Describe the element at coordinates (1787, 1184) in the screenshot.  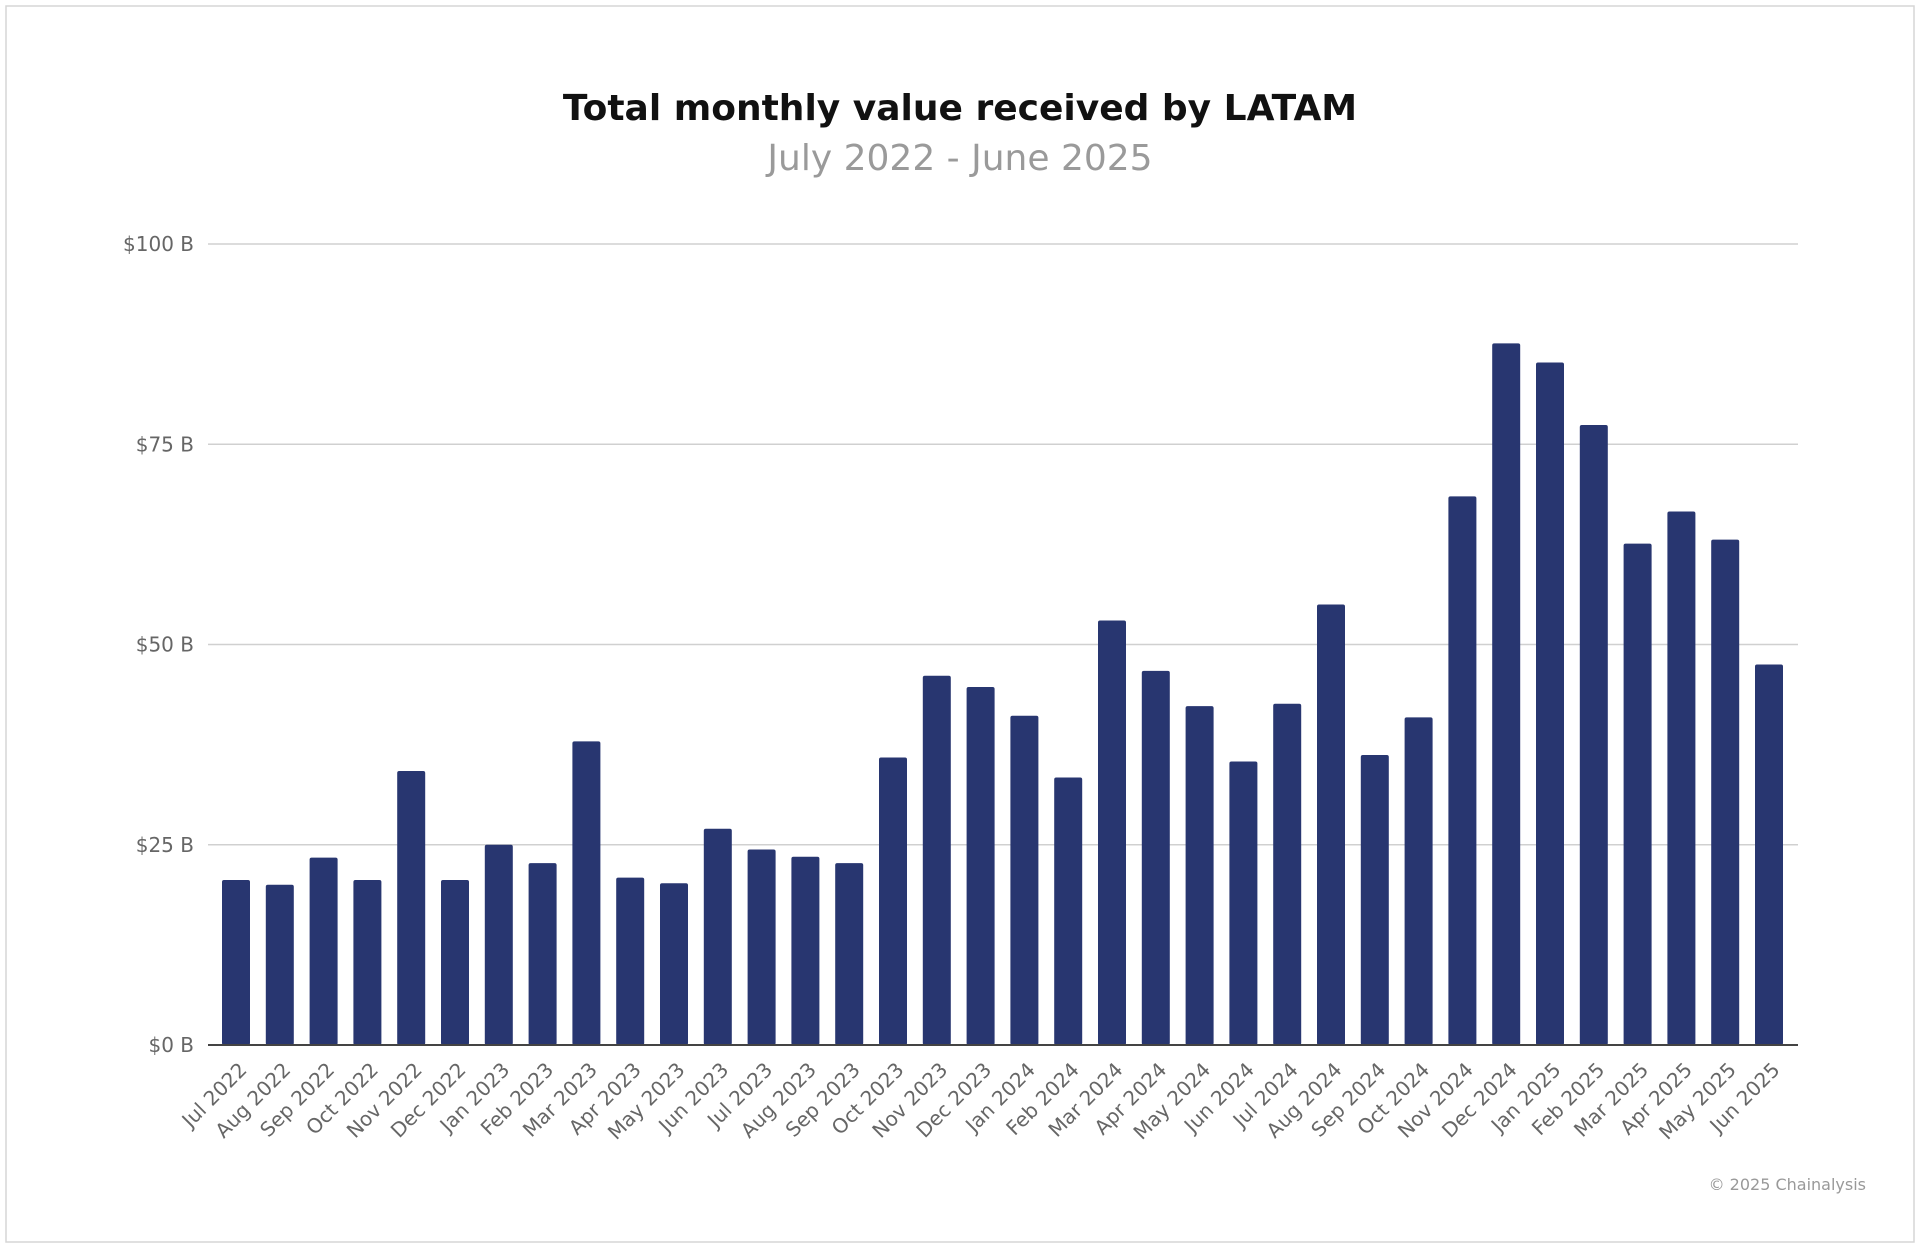
I see `copyright-footer: © 2025 Chainalysis` at that location.